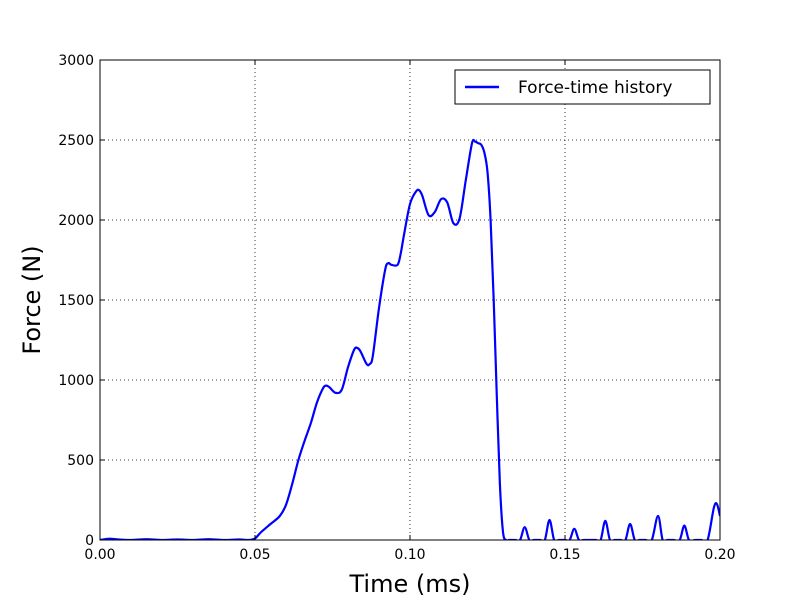 Image resolution: width=800 pixels, height=600 pixels. I want to click on x-tick-label: 0.15, so click(564, 555).